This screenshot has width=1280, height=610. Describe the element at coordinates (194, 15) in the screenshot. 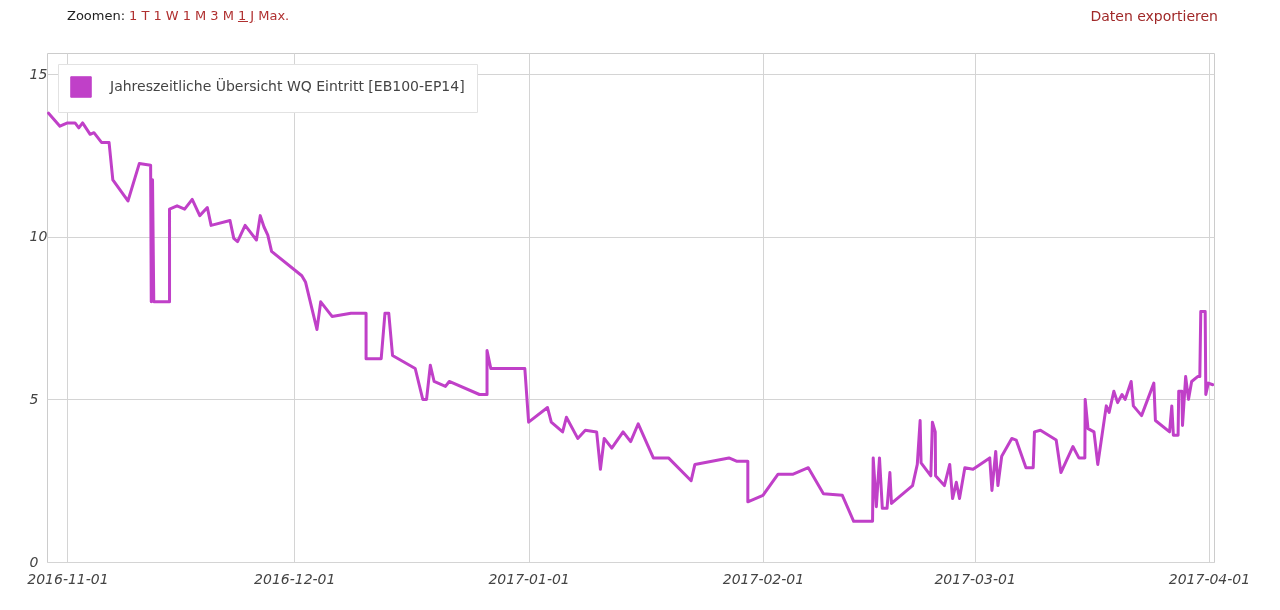

I see `text: 1 M` at that location.